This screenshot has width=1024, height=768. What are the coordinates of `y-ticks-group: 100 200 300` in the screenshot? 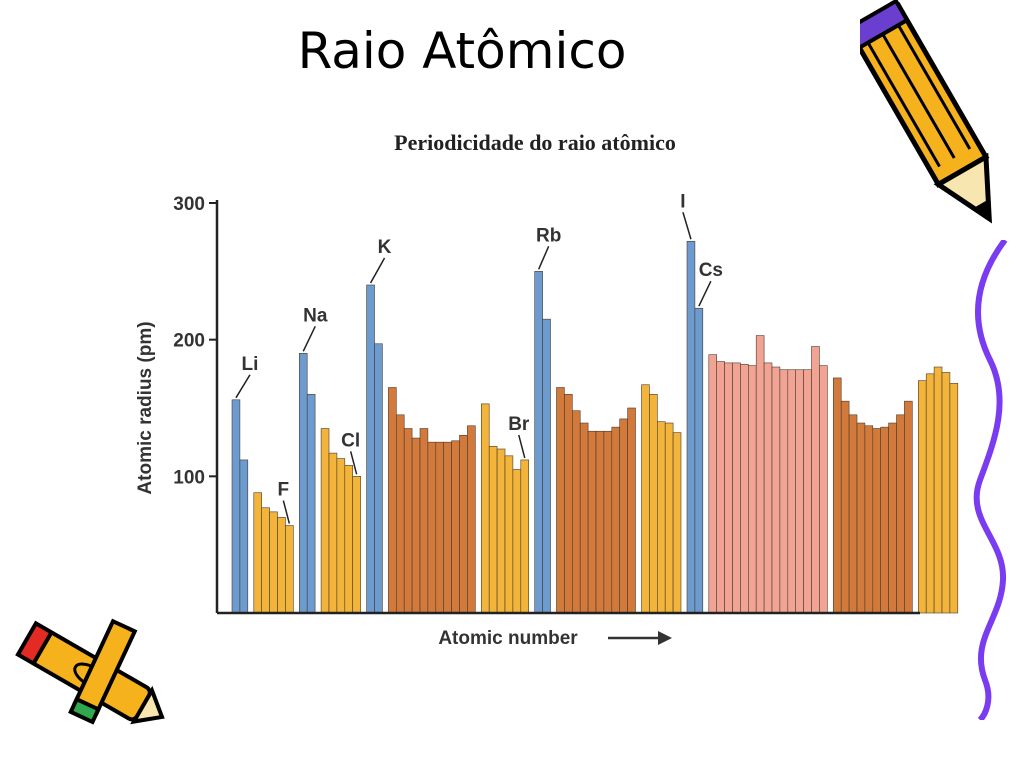 It's located at (195, 341).